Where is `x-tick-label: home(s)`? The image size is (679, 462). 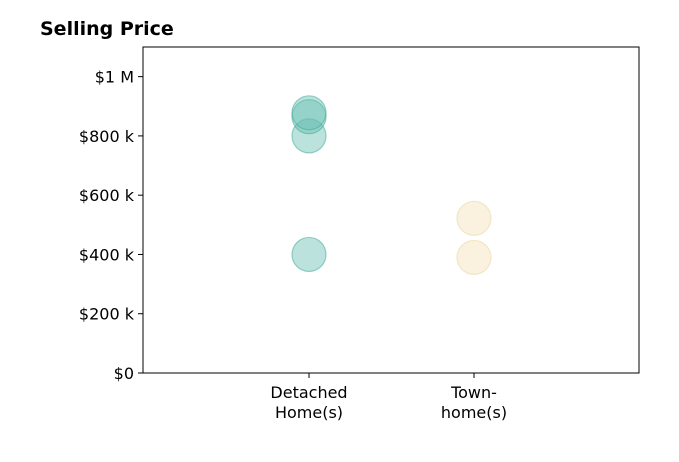
x-tick-label: home(s) is located at coordinates (474, 412).